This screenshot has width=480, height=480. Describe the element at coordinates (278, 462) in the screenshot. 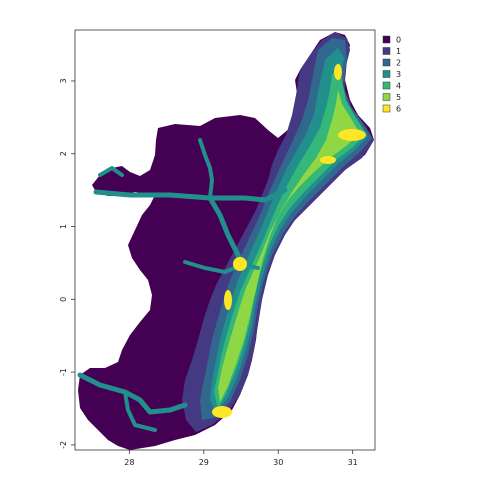

I see `x-tick-label: 30` at that location.